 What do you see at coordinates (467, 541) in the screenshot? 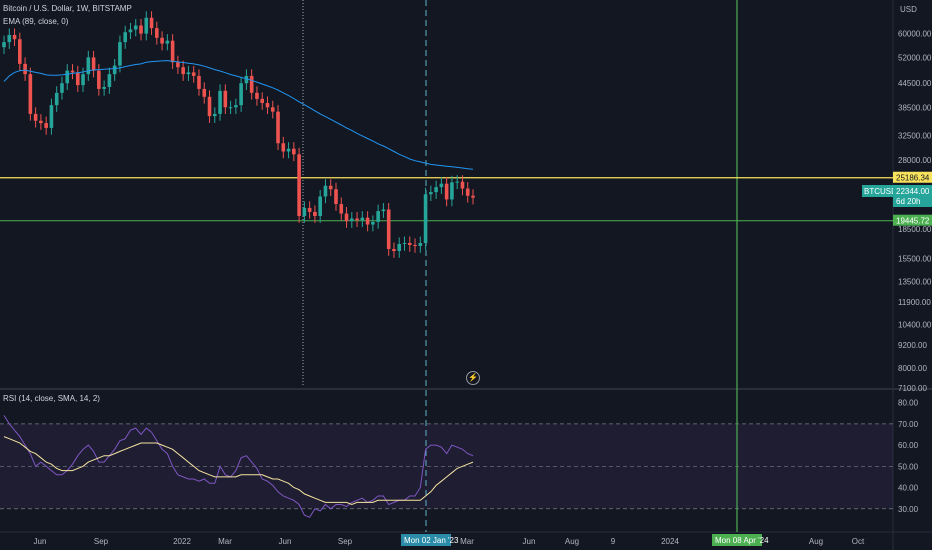
I see `time-axis-tick: Mar` at bounding box center [467, 541].